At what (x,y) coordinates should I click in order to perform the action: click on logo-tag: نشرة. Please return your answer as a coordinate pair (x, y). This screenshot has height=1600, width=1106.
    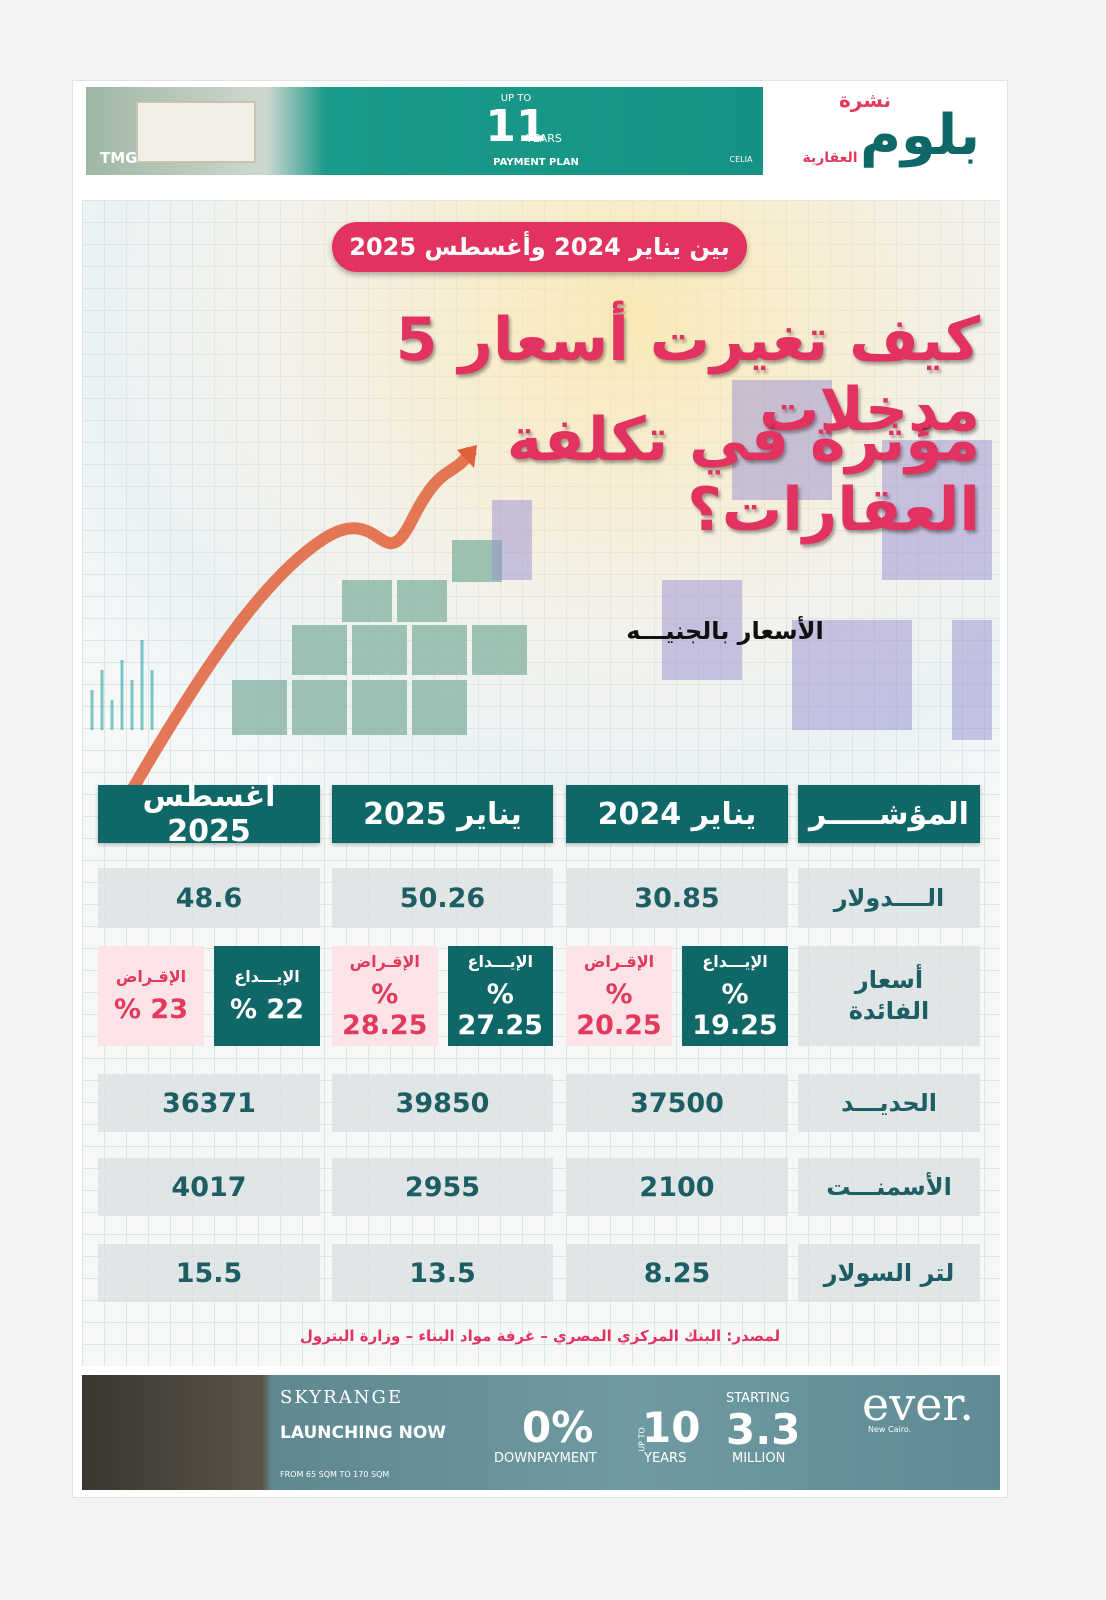
    Looking at the image, I should click on (865, 100).